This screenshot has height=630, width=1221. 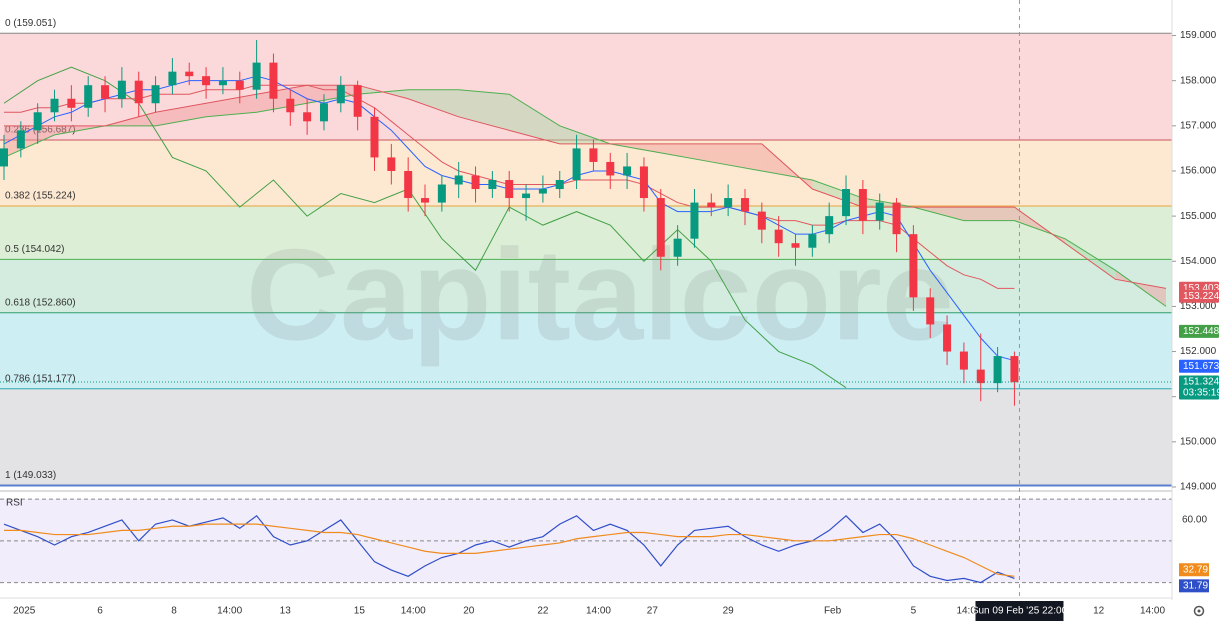 What do you see at coordinates (1201, 382) in the screenshot?
I see `price-tag-label: 151.324` at bounding box center [1201, 382].